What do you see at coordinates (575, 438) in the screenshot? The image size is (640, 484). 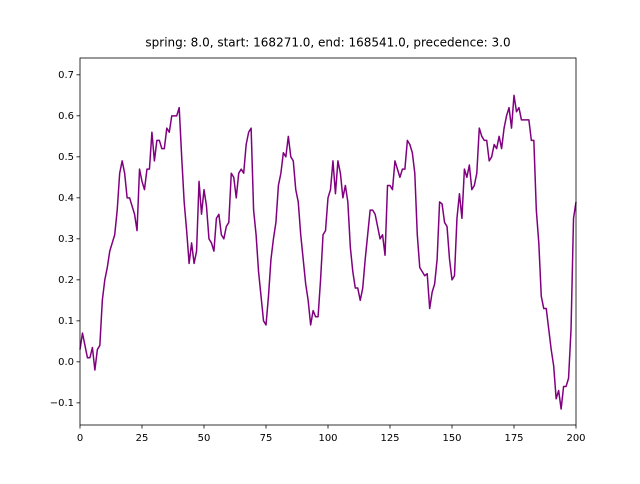 I see `x-tick-label: 200` at bounding box center [575, 438].